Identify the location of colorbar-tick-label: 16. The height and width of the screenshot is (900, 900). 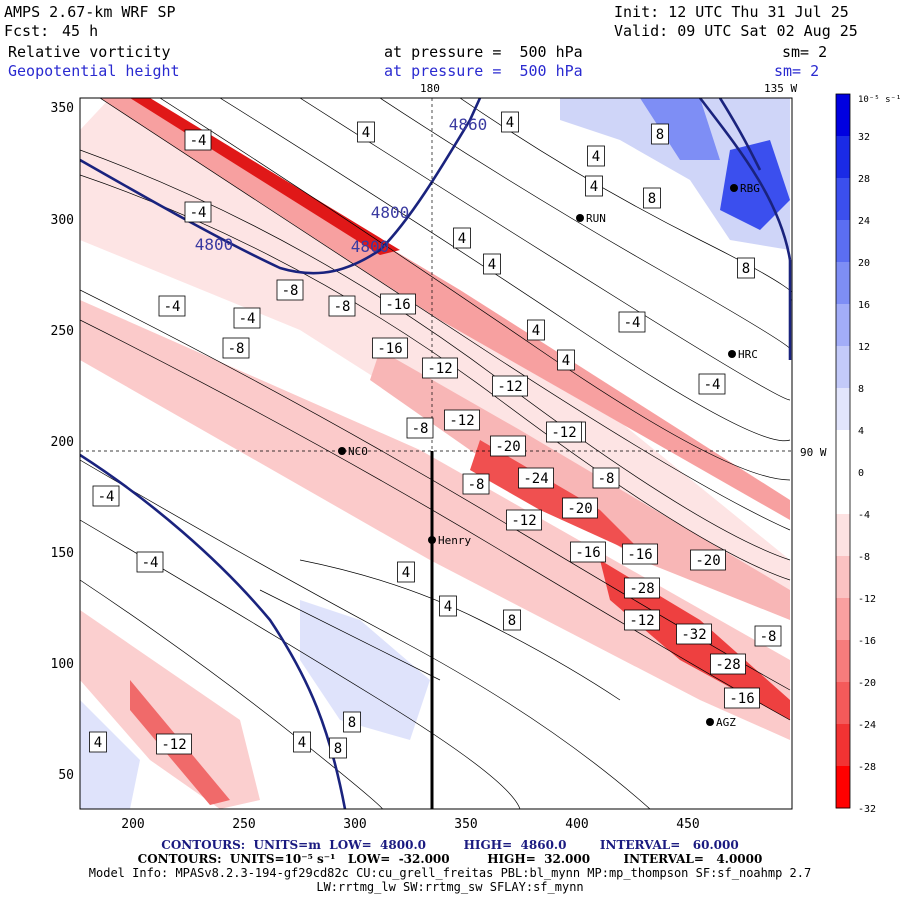
(864, 305).